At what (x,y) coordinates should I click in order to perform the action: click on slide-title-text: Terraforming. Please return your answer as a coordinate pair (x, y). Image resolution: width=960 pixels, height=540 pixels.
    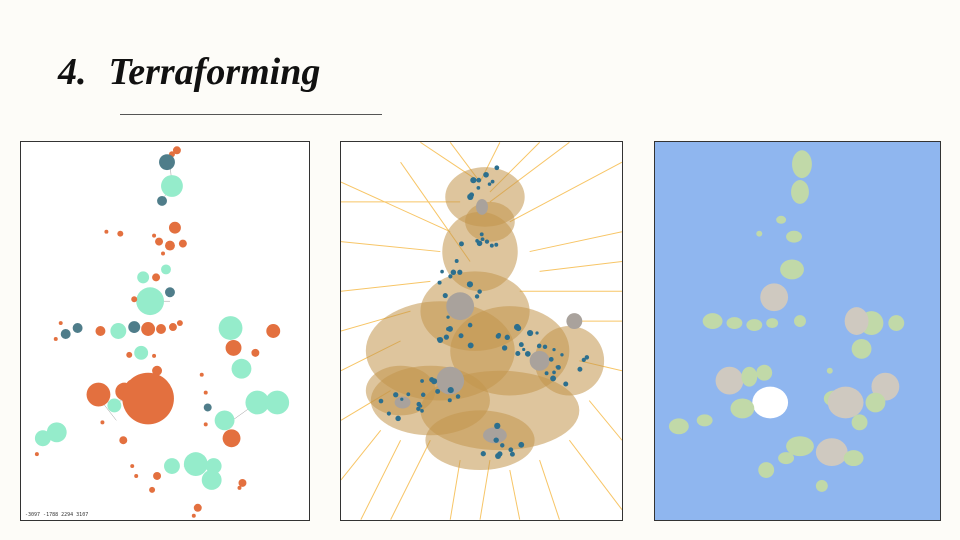
    Looking at the image, I should click on (214, 72).